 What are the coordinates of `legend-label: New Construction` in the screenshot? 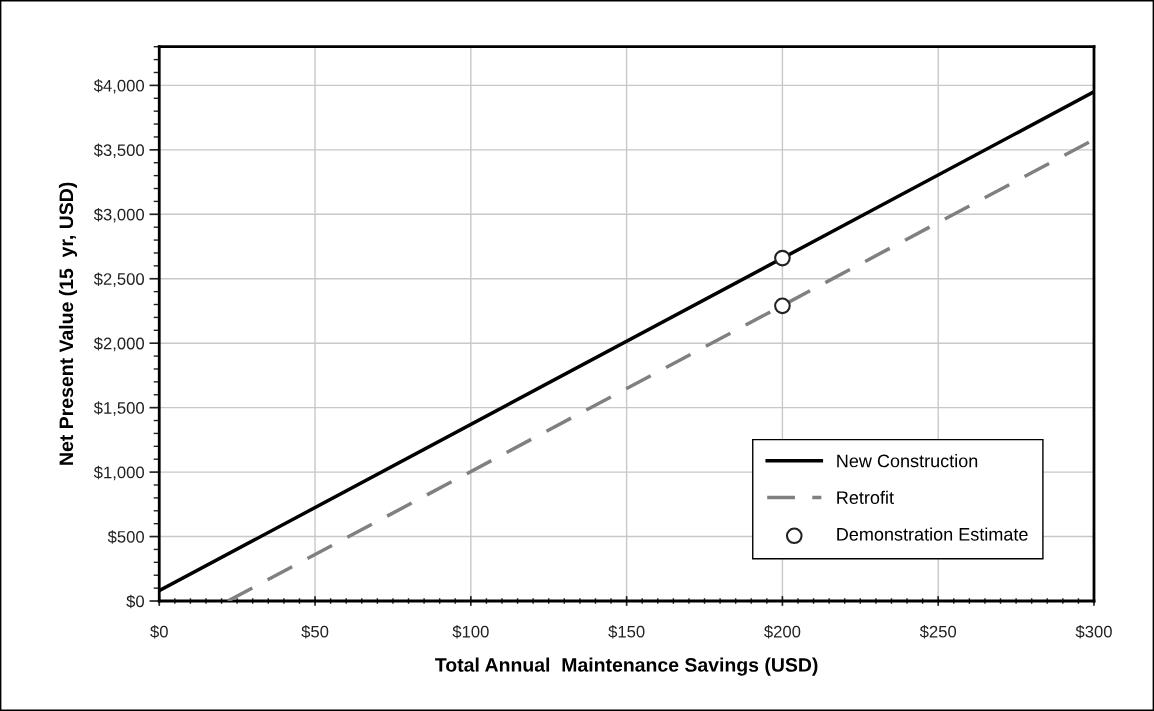 It's located at (907, 461).